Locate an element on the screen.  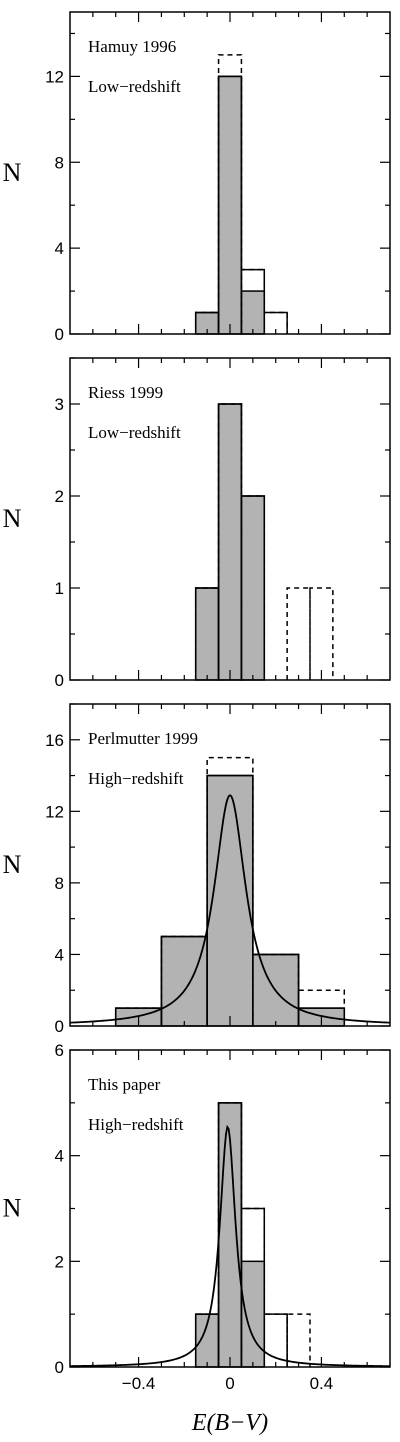
histogram-outline-solid is located at coordinates (241, 204).